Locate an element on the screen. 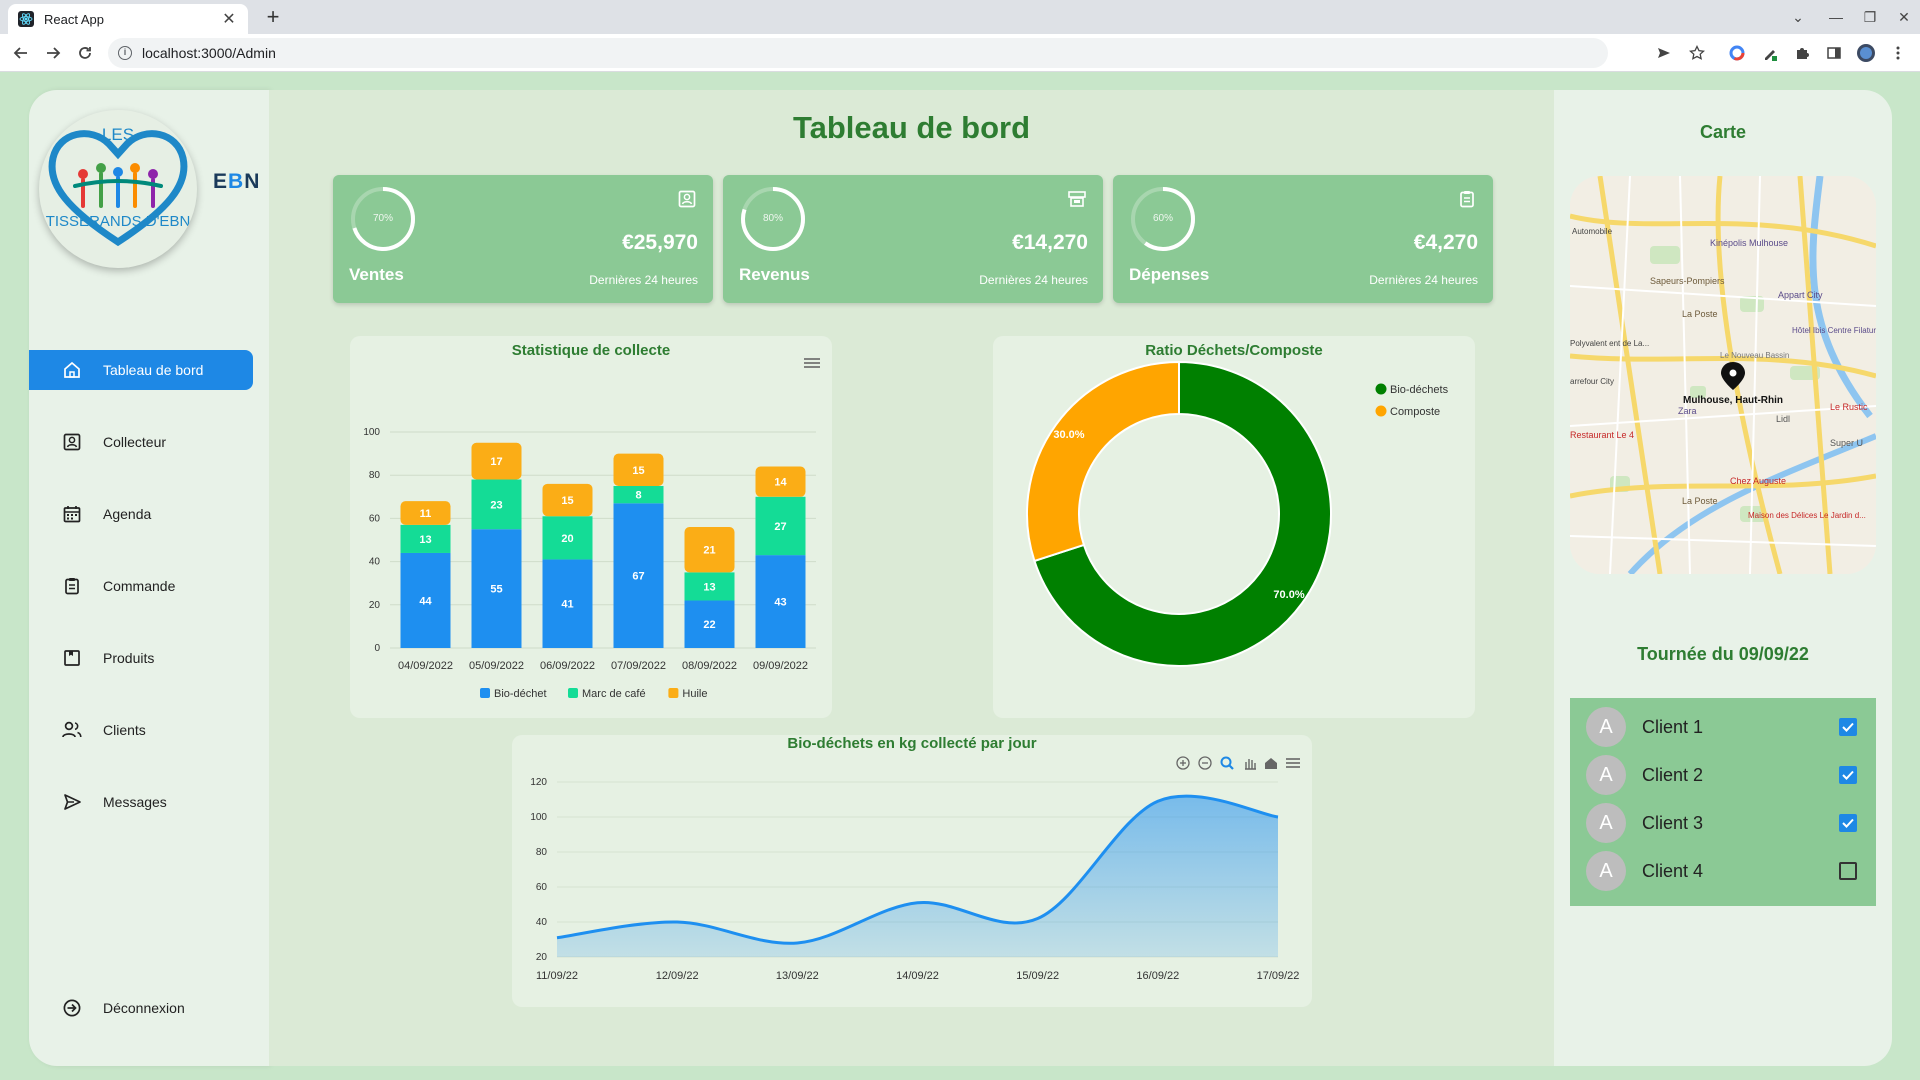  url-input: i localhost:3000/Admin is located at coordinates (858, 53).